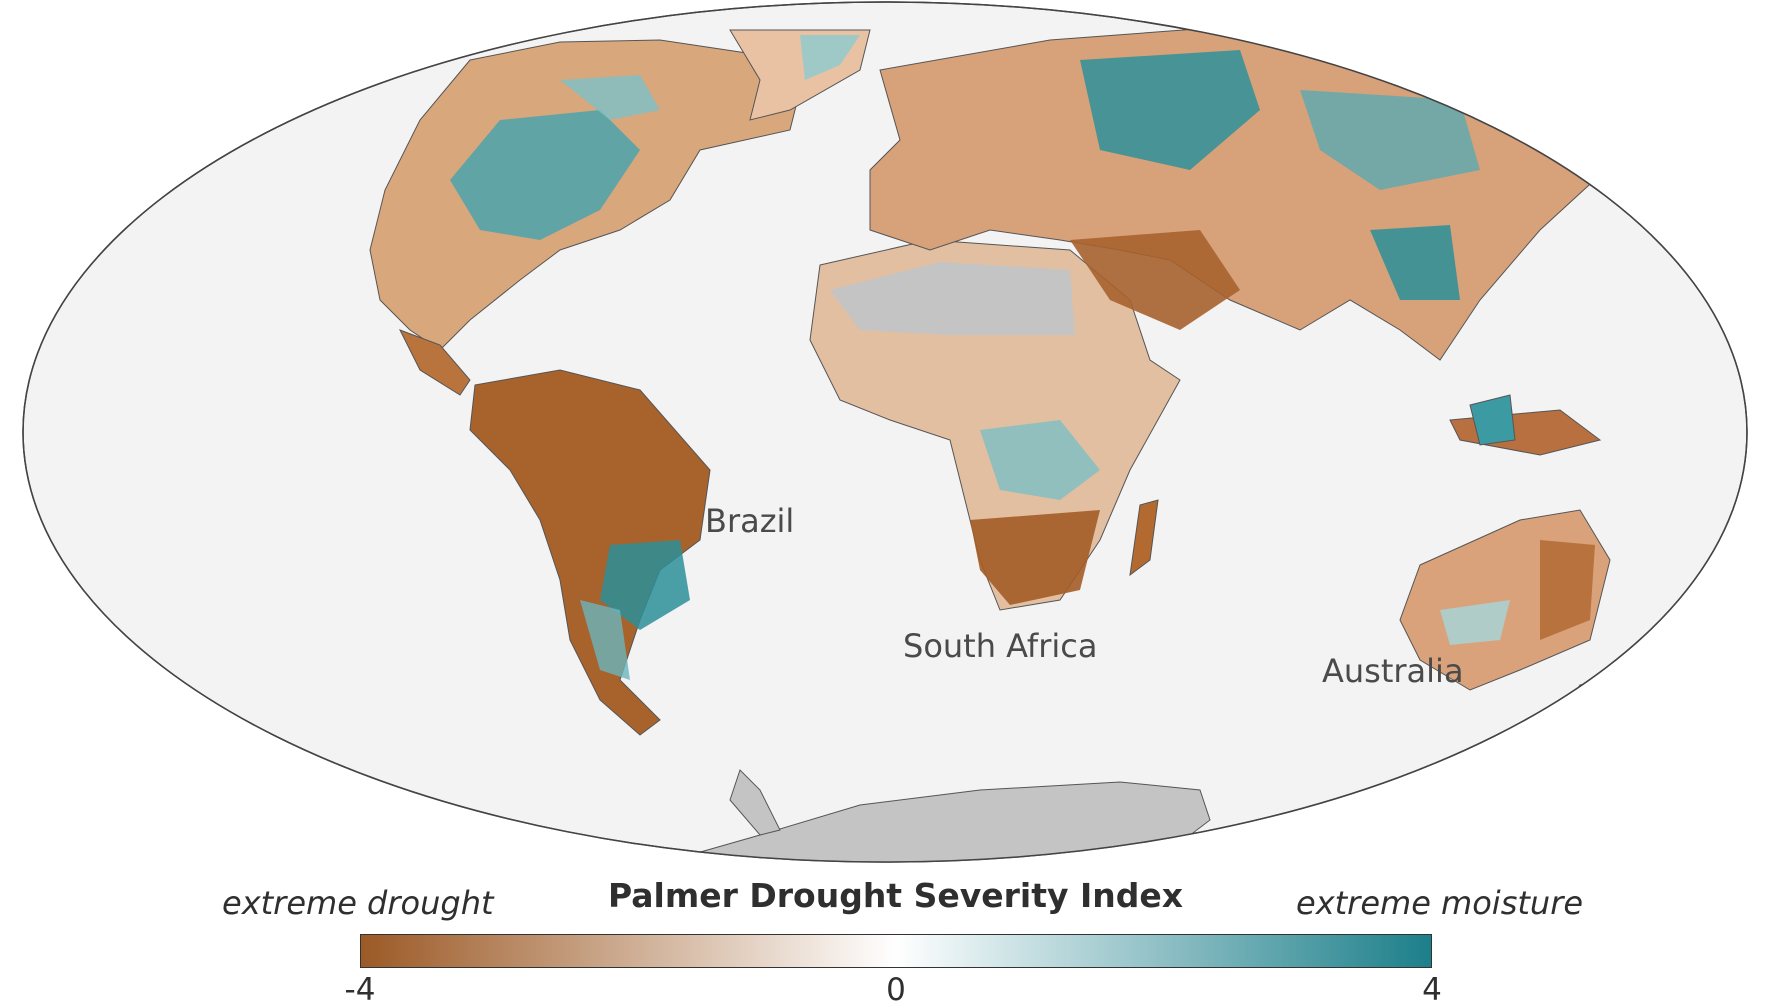  What do you see at coordinates (895, 895) in the screenshot?
I see `legend-title: Palmer Drought Severity Index` at bounding box center [895, 895].